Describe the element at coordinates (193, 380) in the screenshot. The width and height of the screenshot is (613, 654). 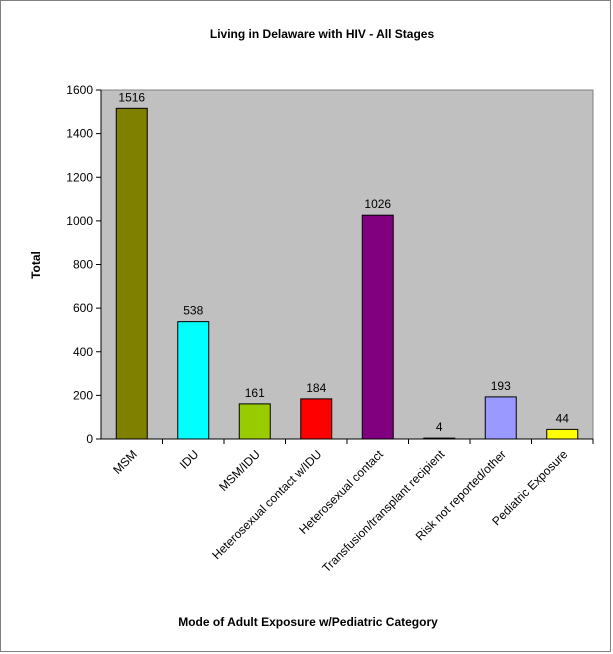
I see `bar-idu` at that location.